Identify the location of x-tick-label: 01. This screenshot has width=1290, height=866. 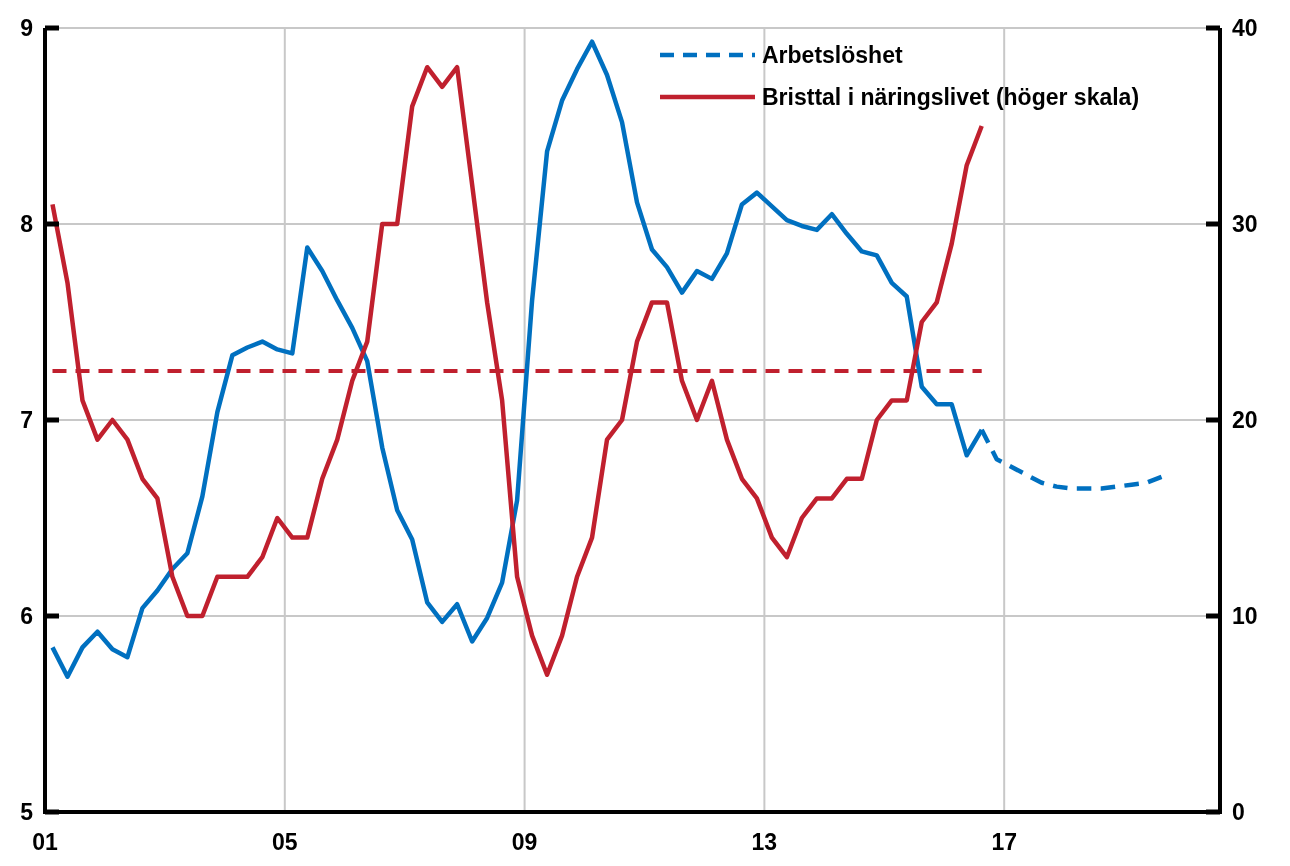
(45, 842).